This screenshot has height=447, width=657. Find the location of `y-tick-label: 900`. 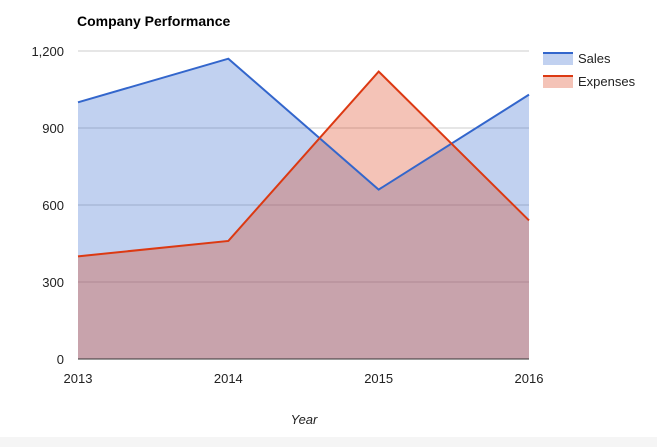

y-tick-label: 900 is located at coordinates (53, 128).